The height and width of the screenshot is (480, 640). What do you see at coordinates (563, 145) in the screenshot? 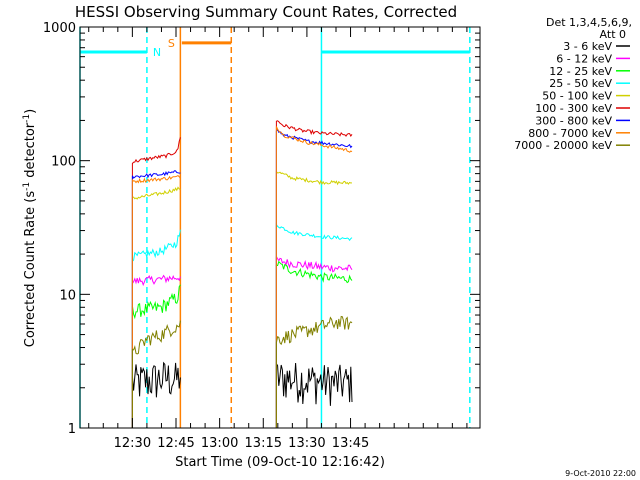
I see `legend-entry-label: 7000 - 20000 keV` at bounding box center [563, 145].